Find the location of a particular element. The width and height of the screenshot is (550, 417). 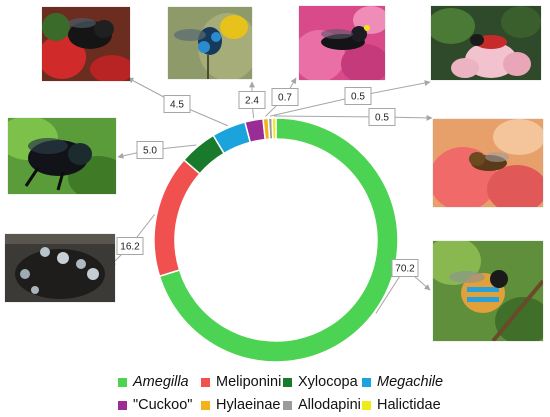

legend-item-xylocopa: Xylocopa is located at coordinates (320, 382).